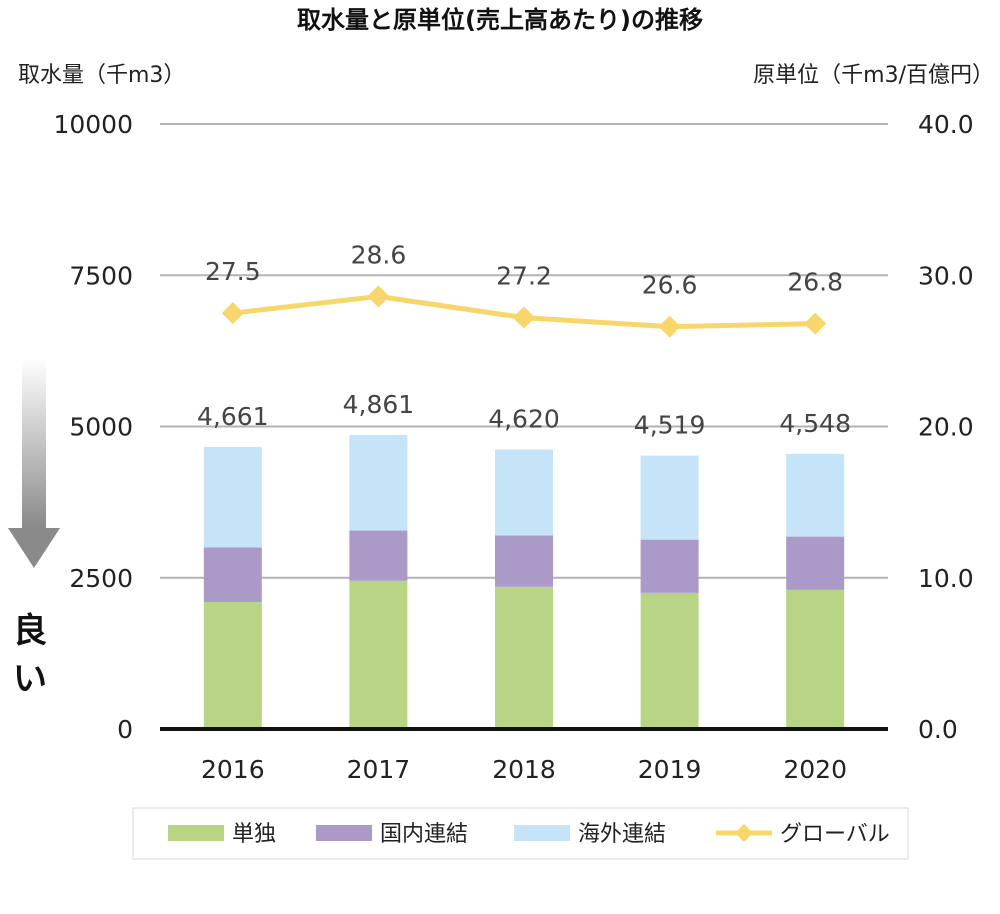 This screenshot has width=1000, height=914. I want to click on legend-box, so click(520, 833).